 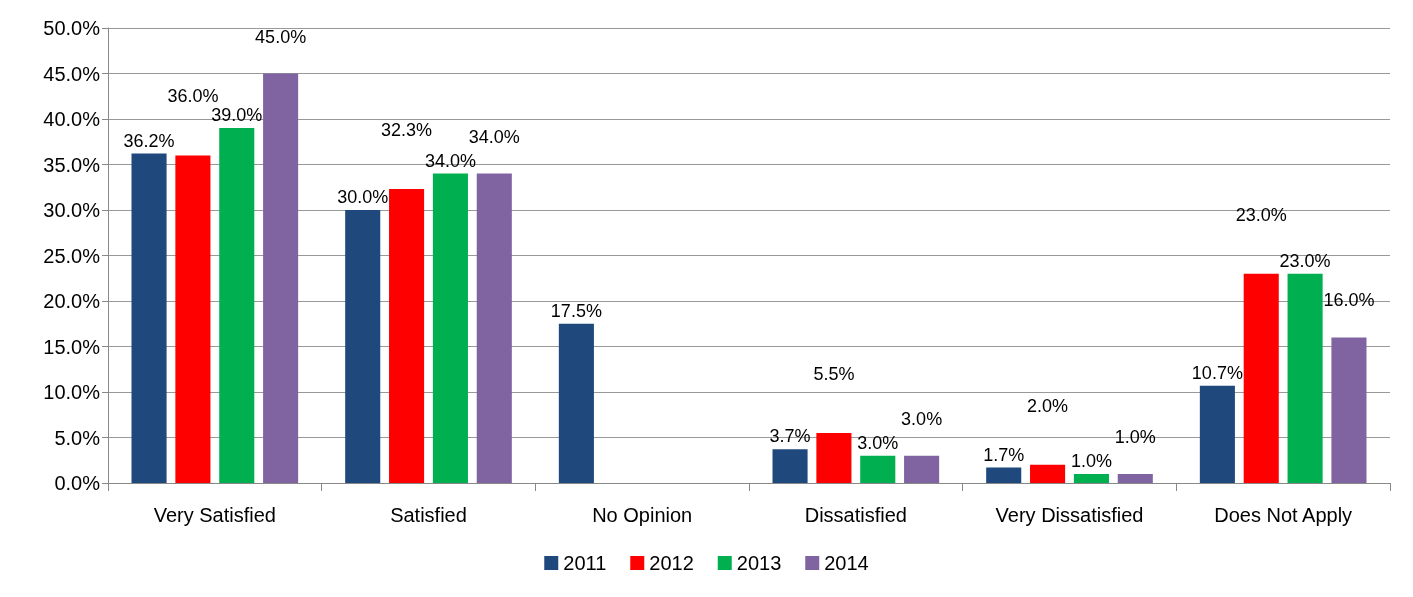 What do you see at coordinates (1217, 372) in the screenshot?
I see `data-label: 10.7%` at bounding box center [1217, 372].